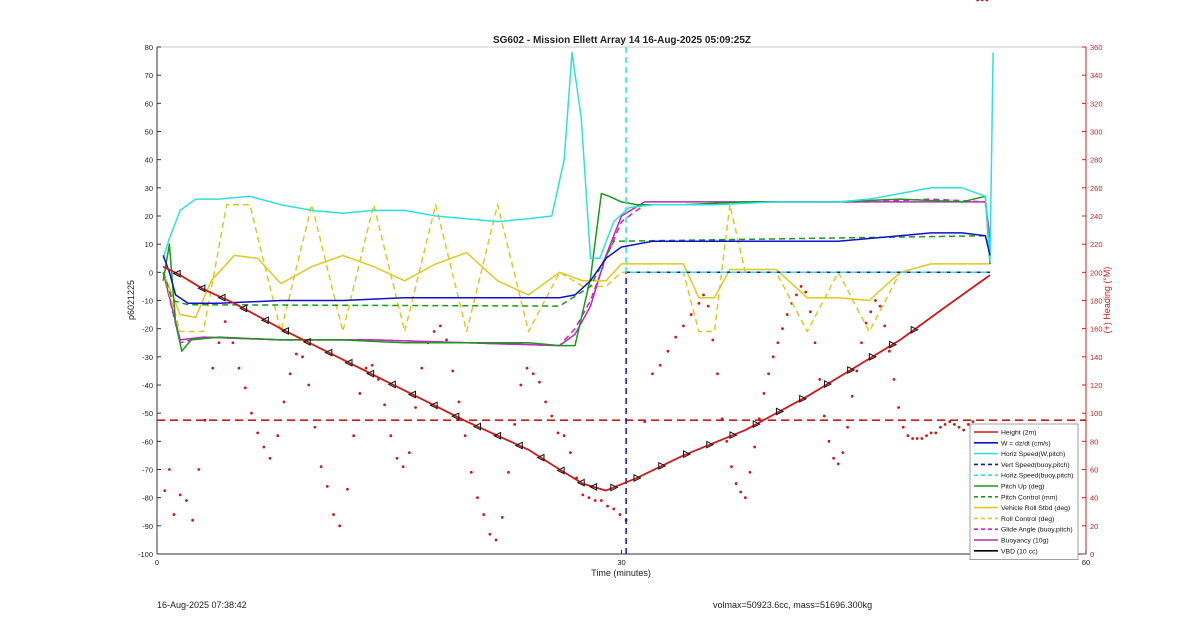 The height and width of the screenshot is (622, 1200). What do you see at coordinates (1022, 487) in the screenshot?
I see `legend-label: Pitch Up (deg)` at bounding box center [1022, 487].